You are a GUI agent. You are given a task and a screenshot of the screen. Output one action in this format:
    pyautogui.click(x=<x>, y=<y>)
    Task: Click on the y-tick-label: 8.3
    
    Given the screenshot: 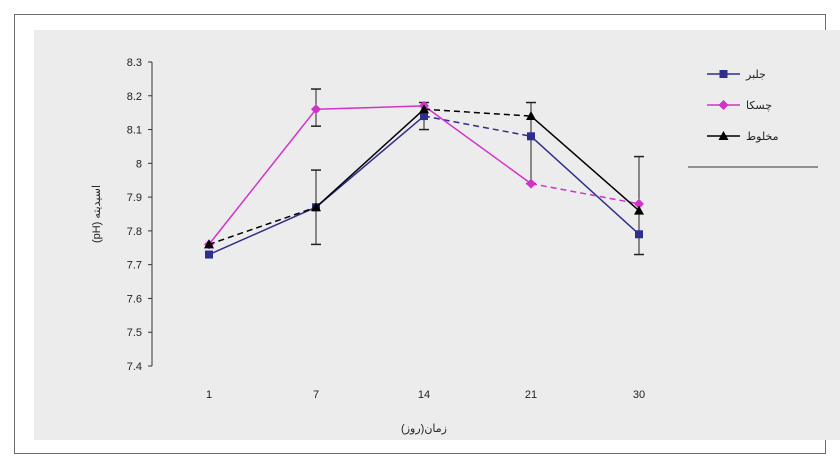 What is the action you would take?
    pyautogui.click(x=134, y=63)
    